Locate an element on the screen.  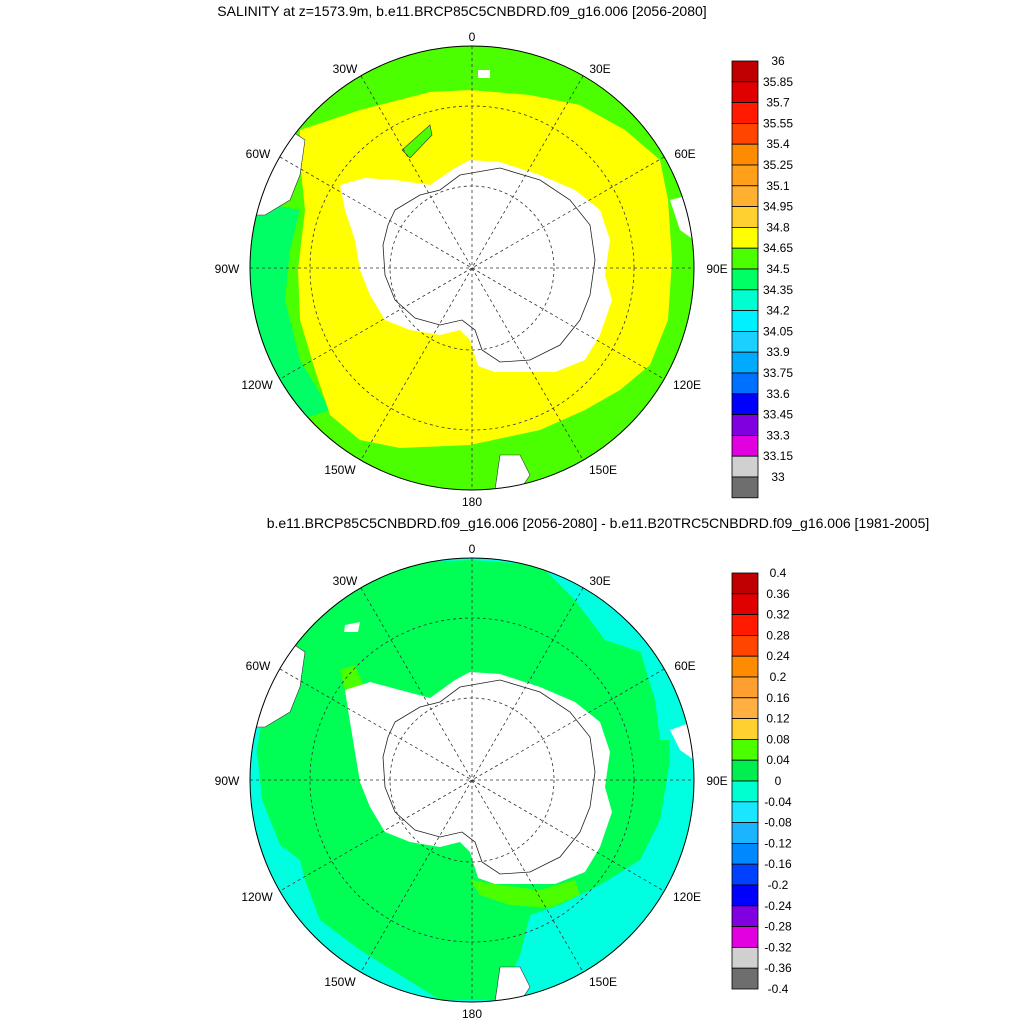
map2-antarctica is located at coordinates (478, 778).